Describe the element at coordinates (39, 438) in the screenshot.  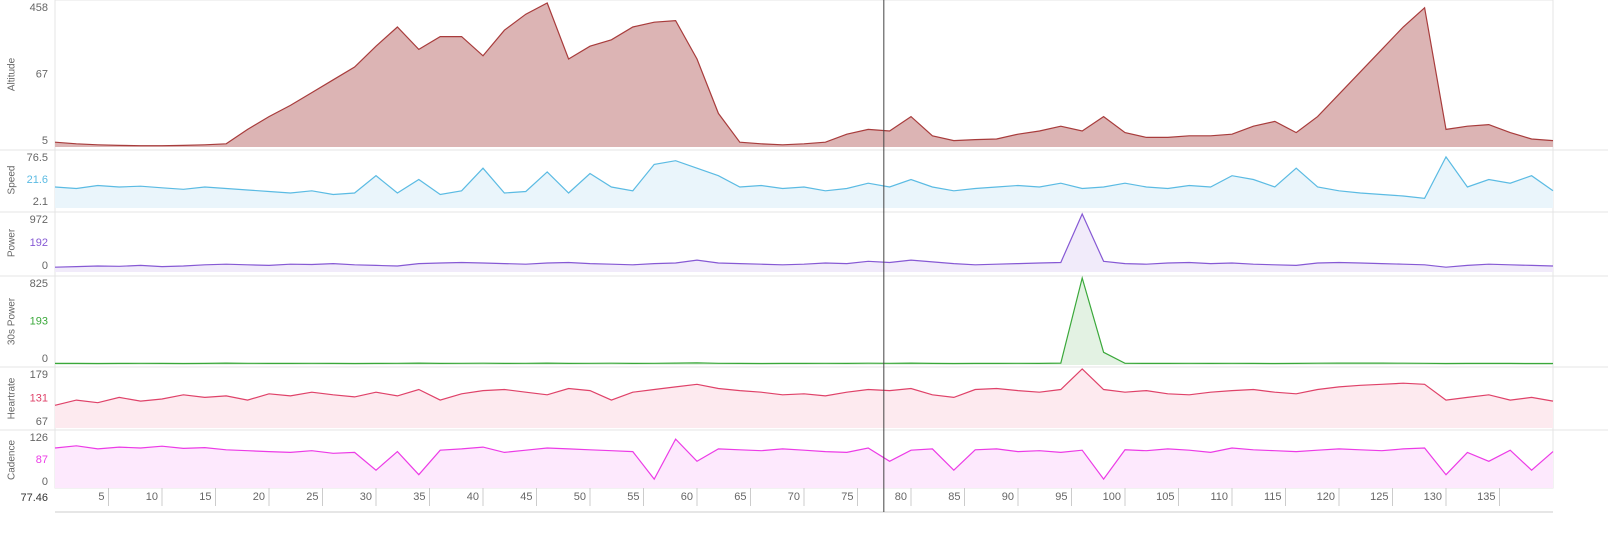
I see `y-tick-label: 126` at that location.